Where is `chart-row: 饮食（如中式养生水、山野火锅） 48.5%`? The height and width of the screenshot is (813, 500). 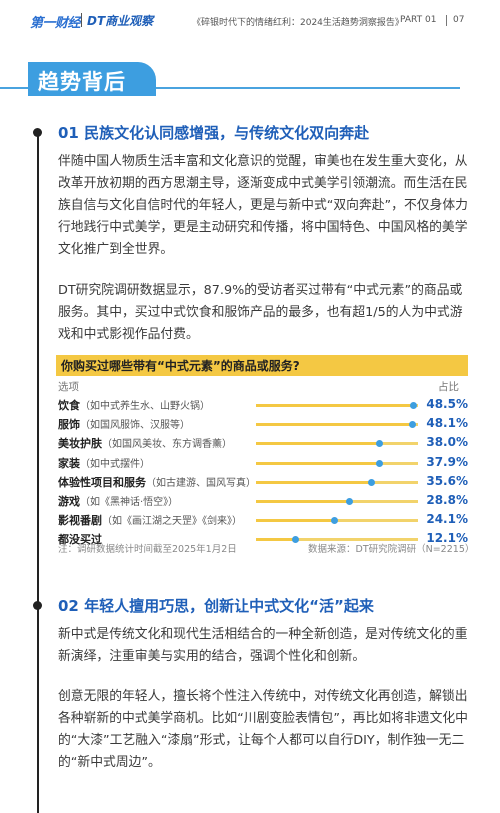 chart-row: 饮食（如中式养生水、山野火锅） 48.5% is located at coordinates (263, 404).